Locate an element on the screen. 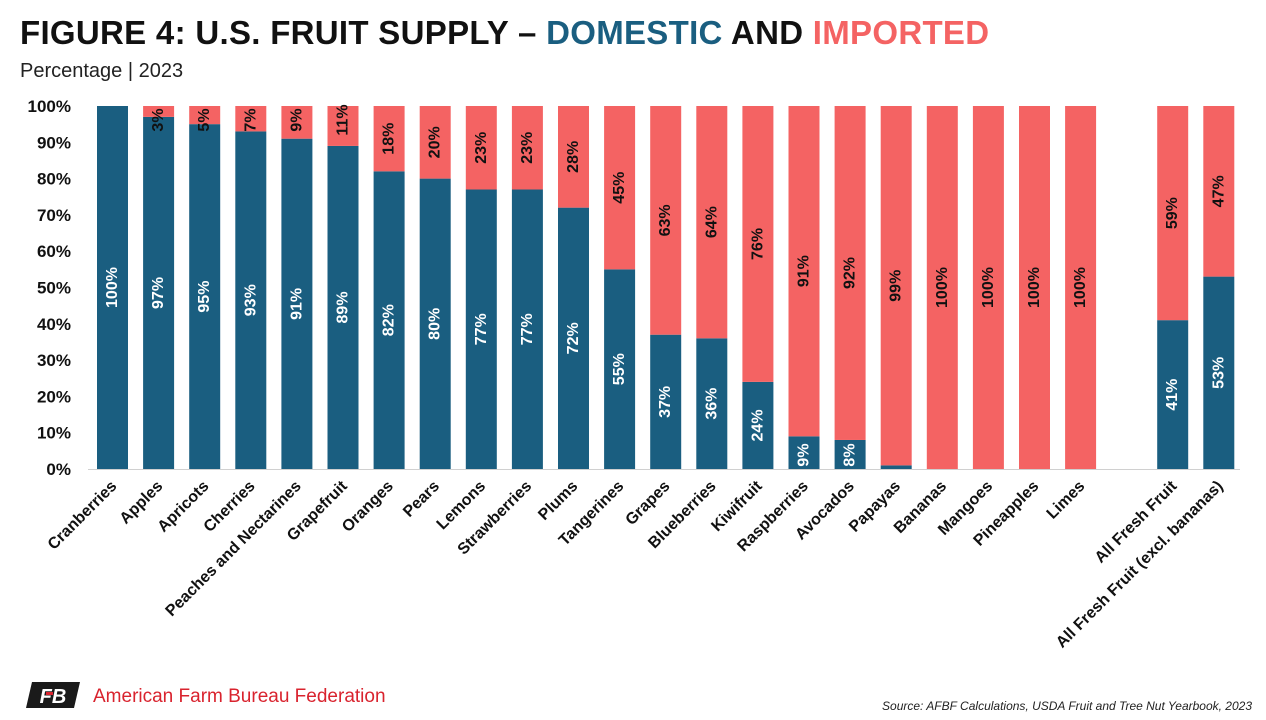 This screenshot has height=720, width=1266. data-label-domestic: 9% is located at coordinates (804, 454).